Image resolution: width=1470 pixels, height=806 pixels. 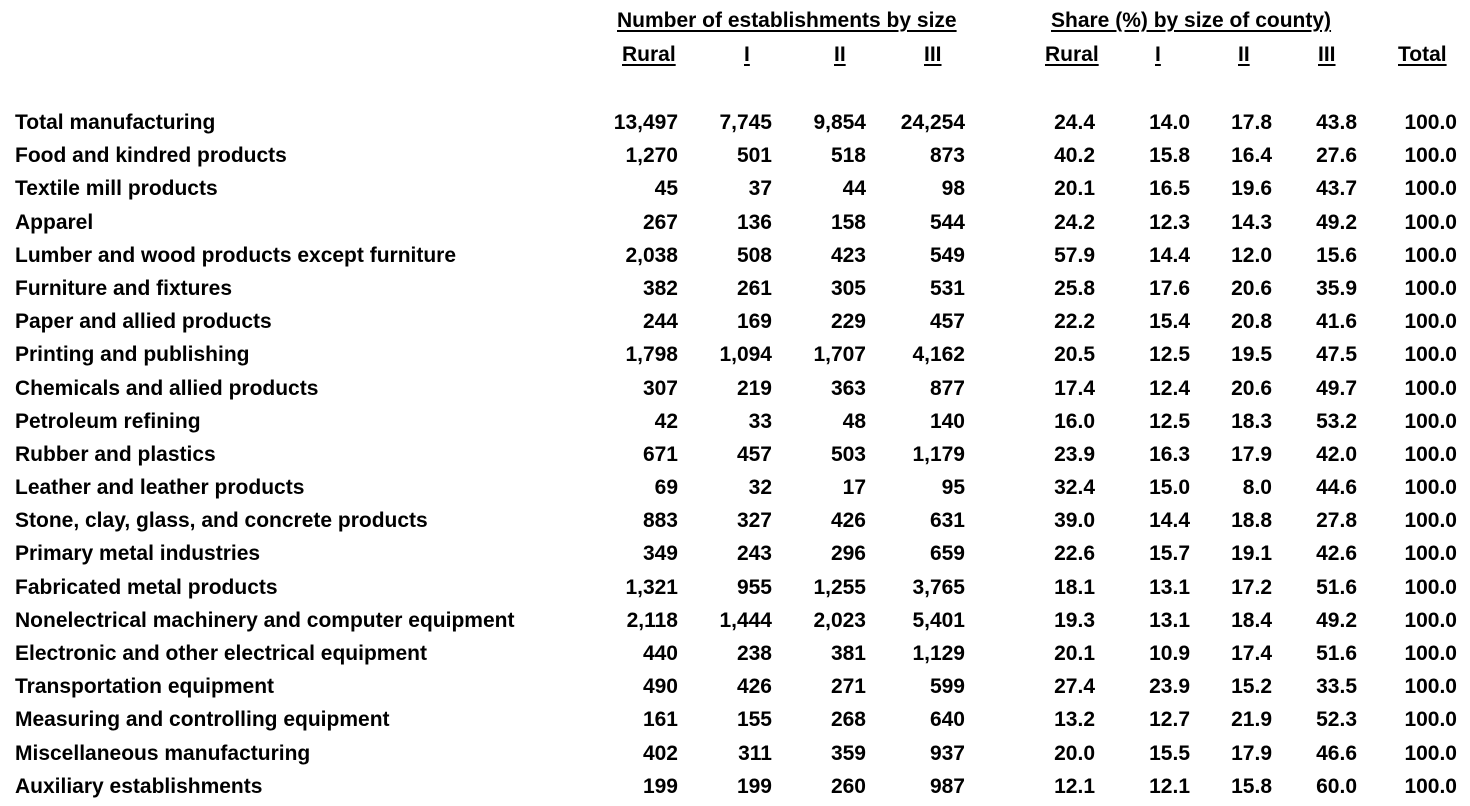 I want to click on table-cell: 39.0, so click(x=1074, y=521).